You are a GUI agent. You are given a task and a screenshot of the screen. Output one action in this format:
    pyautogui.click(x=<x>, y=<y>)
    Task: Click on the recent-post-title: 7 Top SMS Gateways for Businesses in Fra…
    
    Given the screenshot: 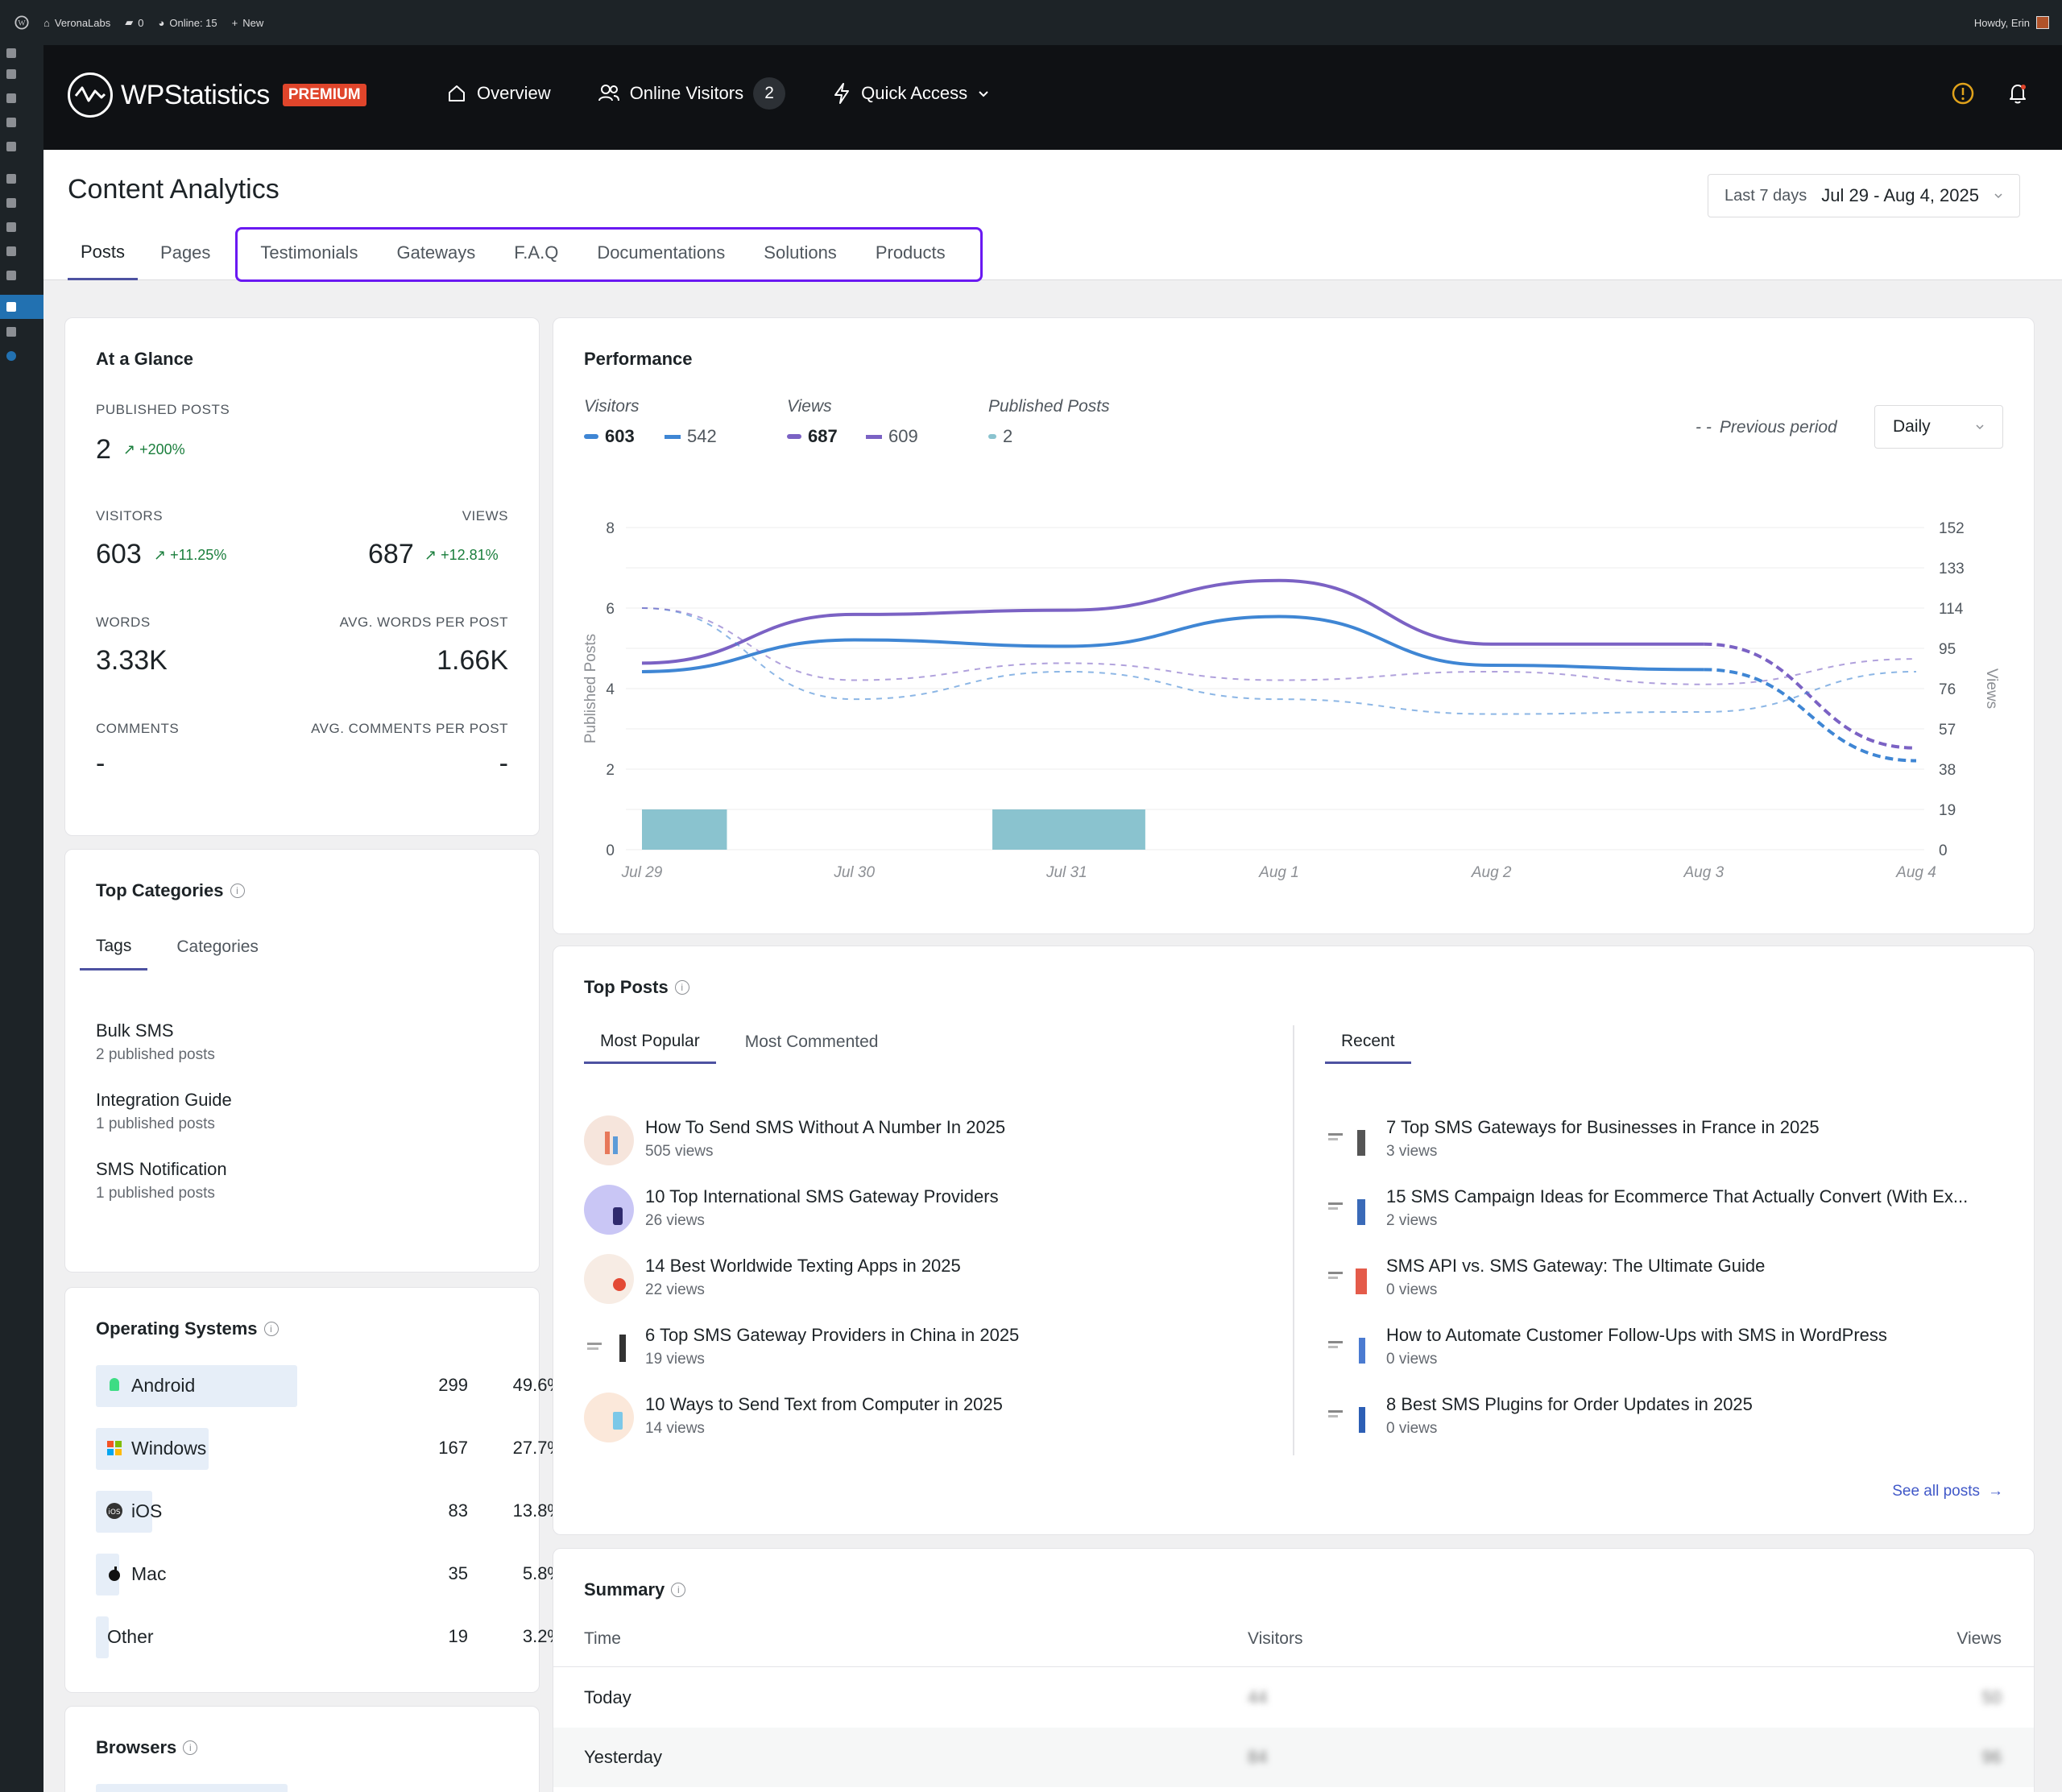 What is the action you would take?
    pyautogui.click(x=1603, y=1127)
    